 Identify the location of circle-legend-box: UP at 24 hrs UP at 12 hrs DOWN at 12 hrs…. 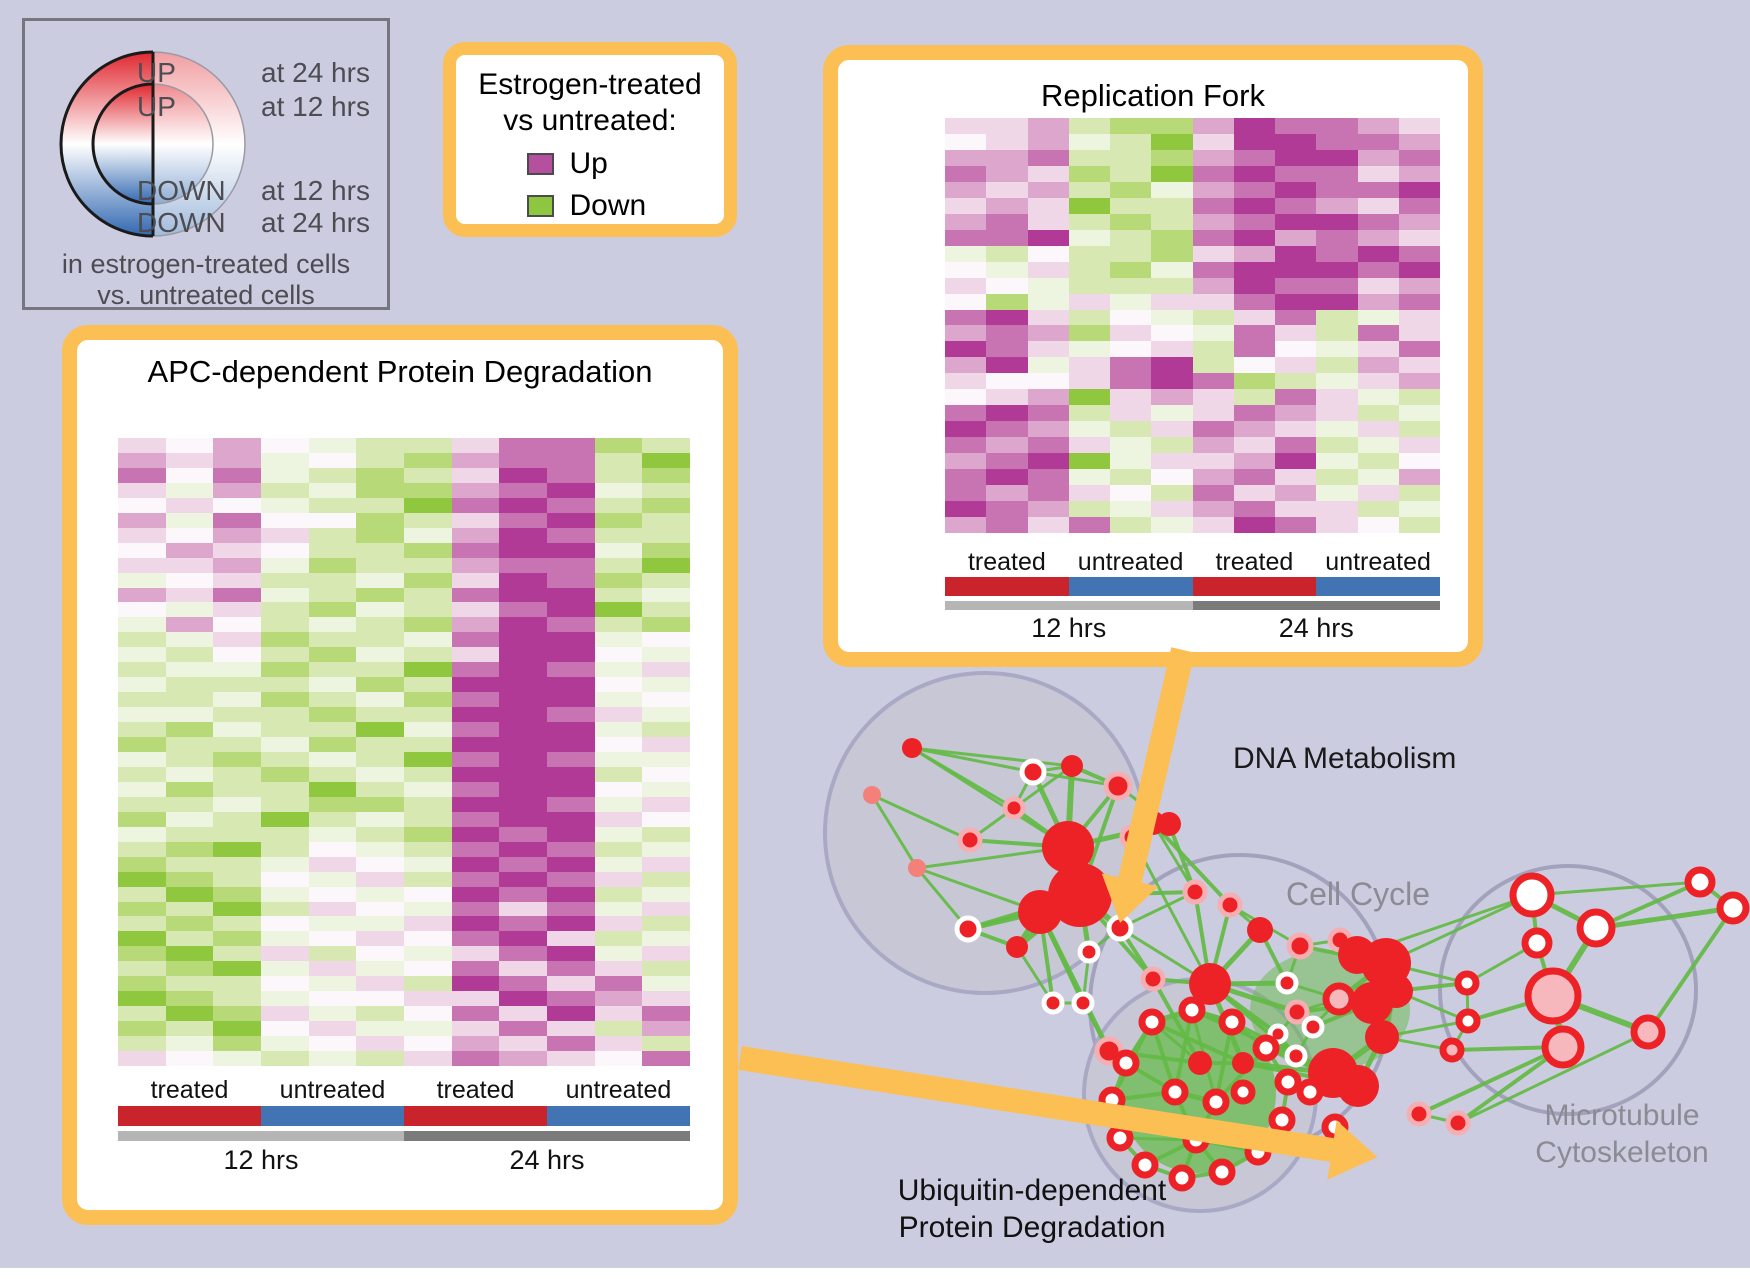
(206, 164).